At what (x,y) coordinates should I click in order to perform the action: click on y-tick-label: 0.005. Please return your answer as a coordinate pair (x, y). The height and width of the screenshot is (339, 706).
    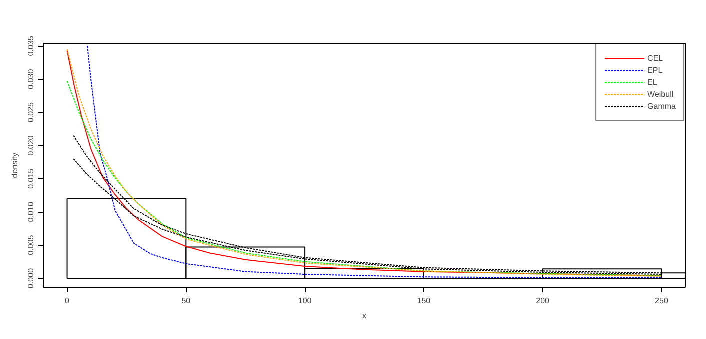
    Looking at the image, I should click on (31, 245).